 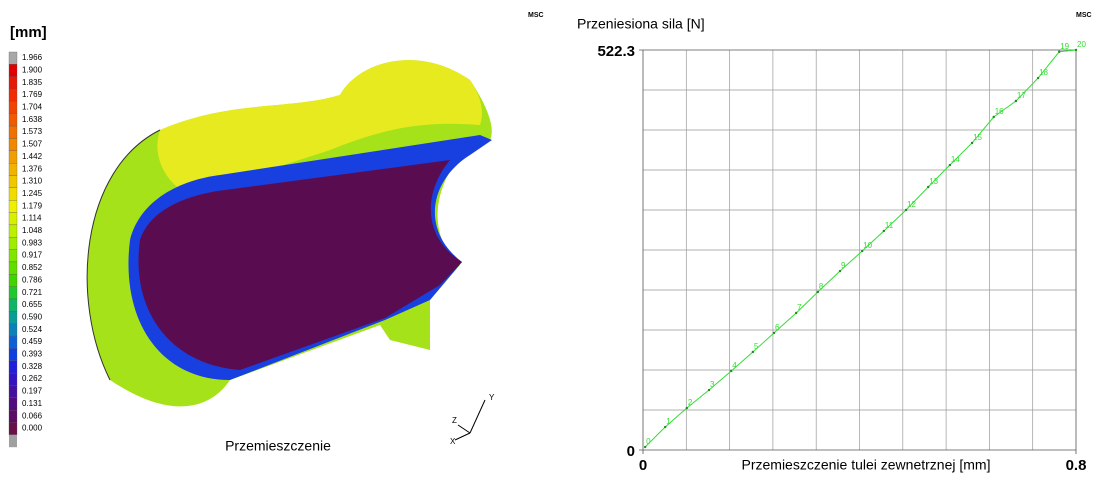 I want to click on triad-z, so click(x=464, y=429).